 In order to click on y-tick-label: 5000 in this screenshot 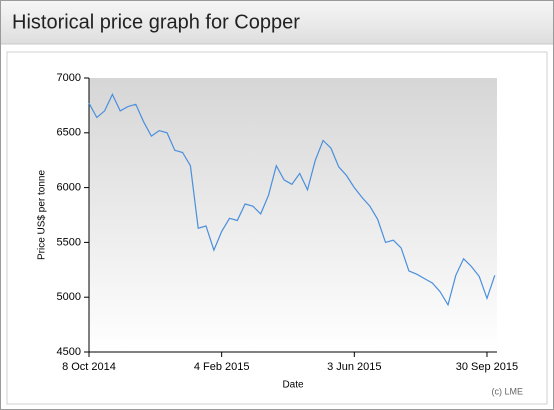, I will do `click(69, 297)`.